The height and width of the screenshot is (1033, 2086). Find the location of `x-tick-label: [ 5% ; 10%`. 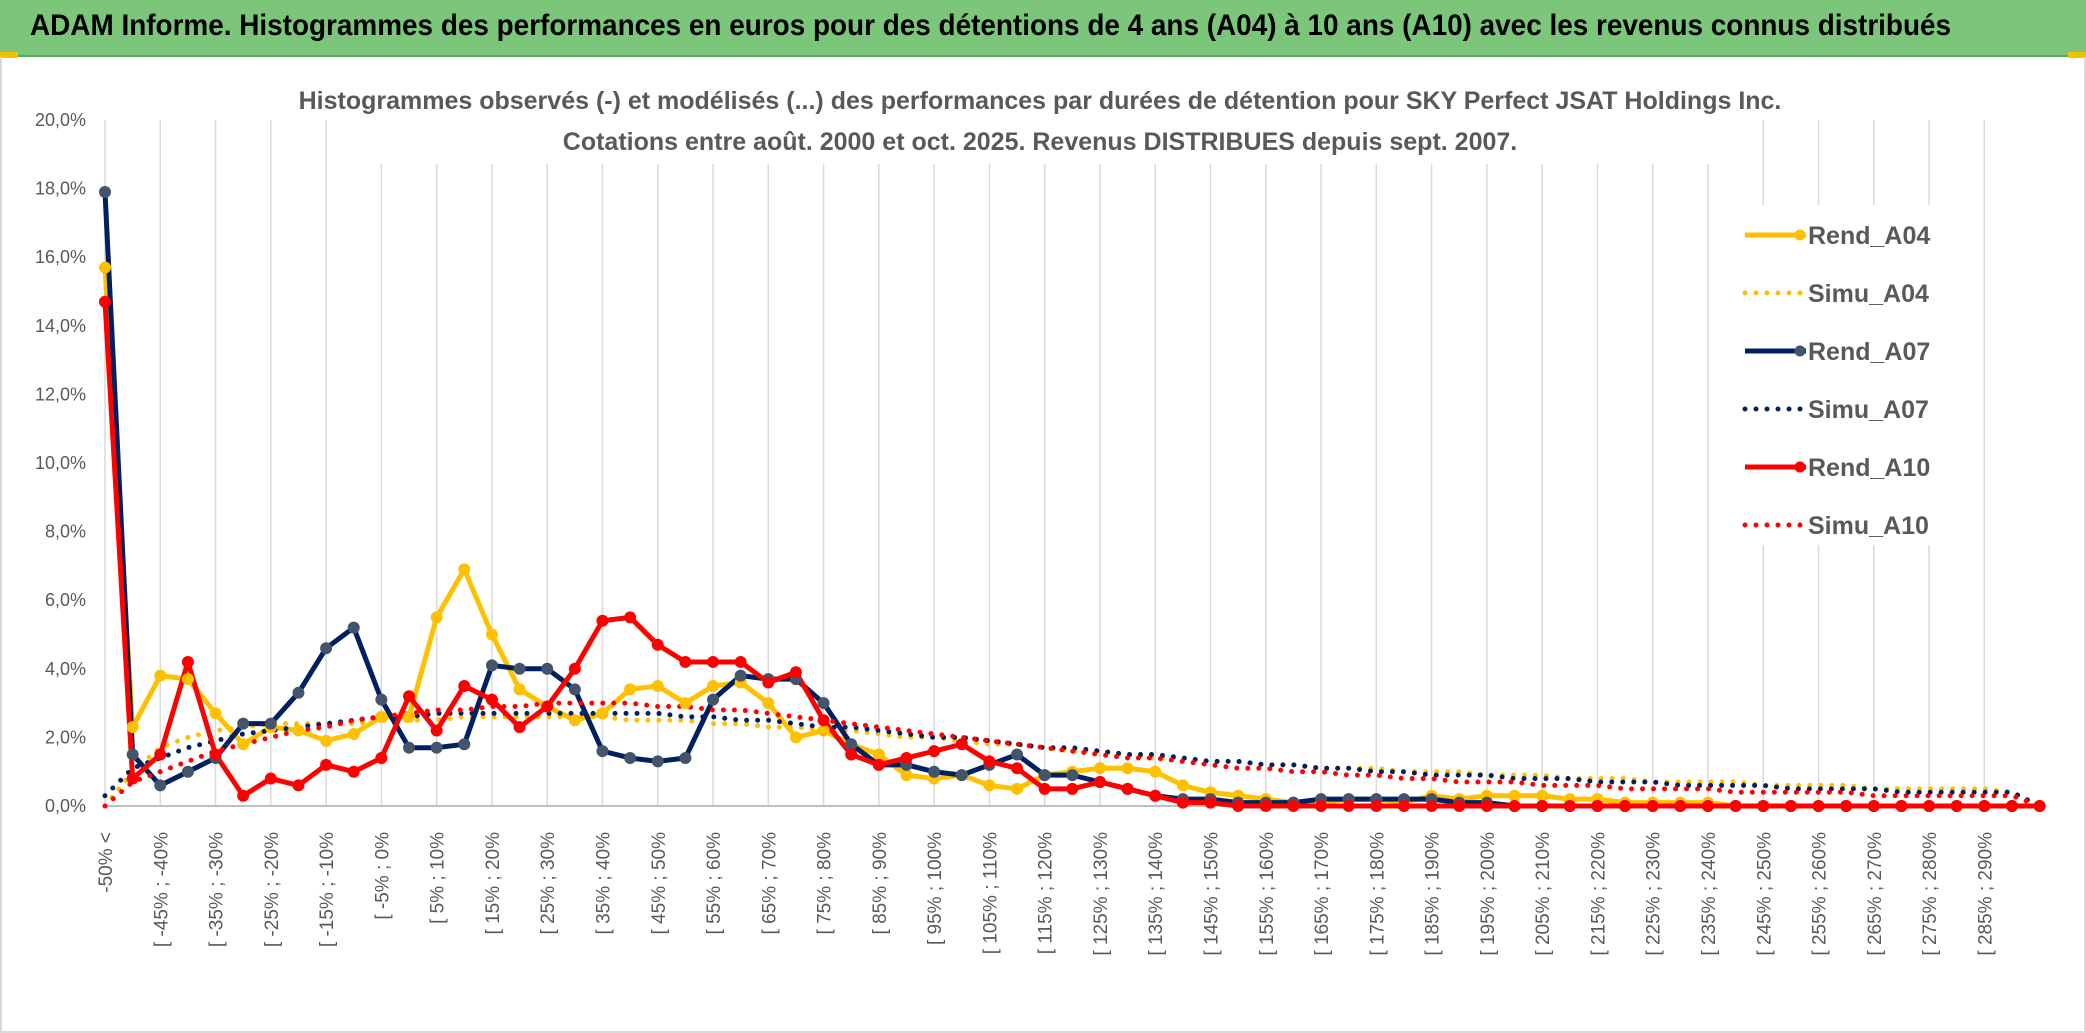

x-tick-label: [ 5% ; 10% is located at coordinates (438, 878).